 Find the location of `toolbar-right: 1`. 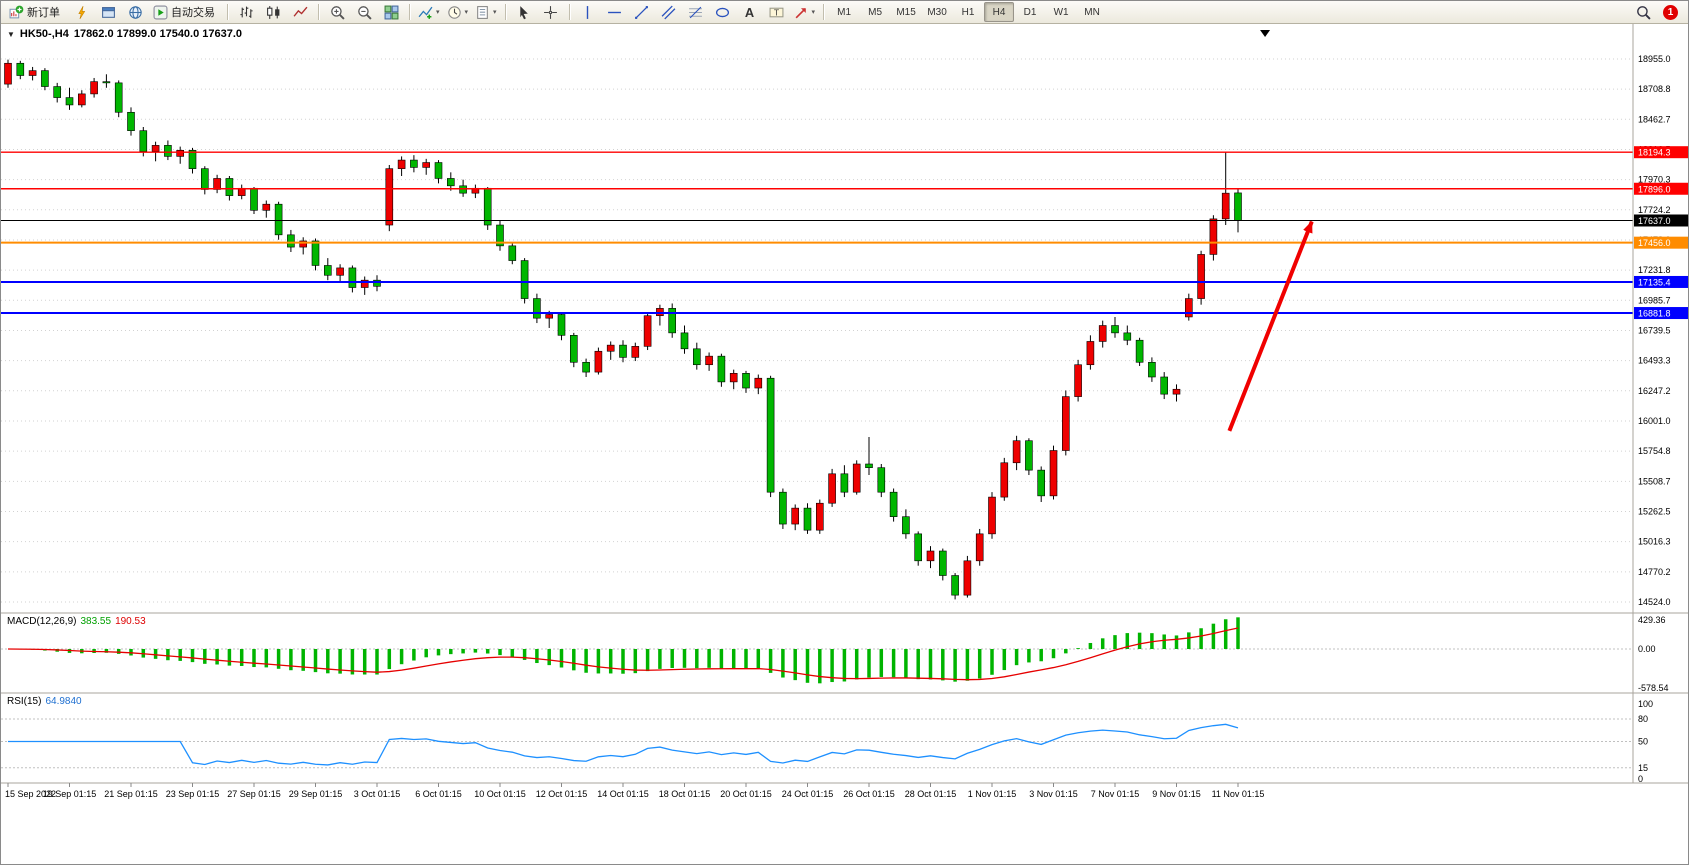

toolbar-right: 1 is located at coordinates (1657, 12).